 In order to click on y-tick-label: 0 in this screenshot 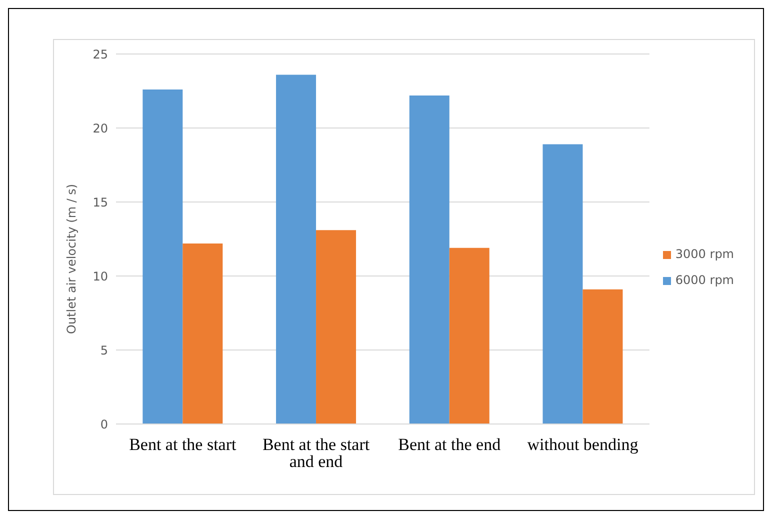, I will do `click(104, 424)`.